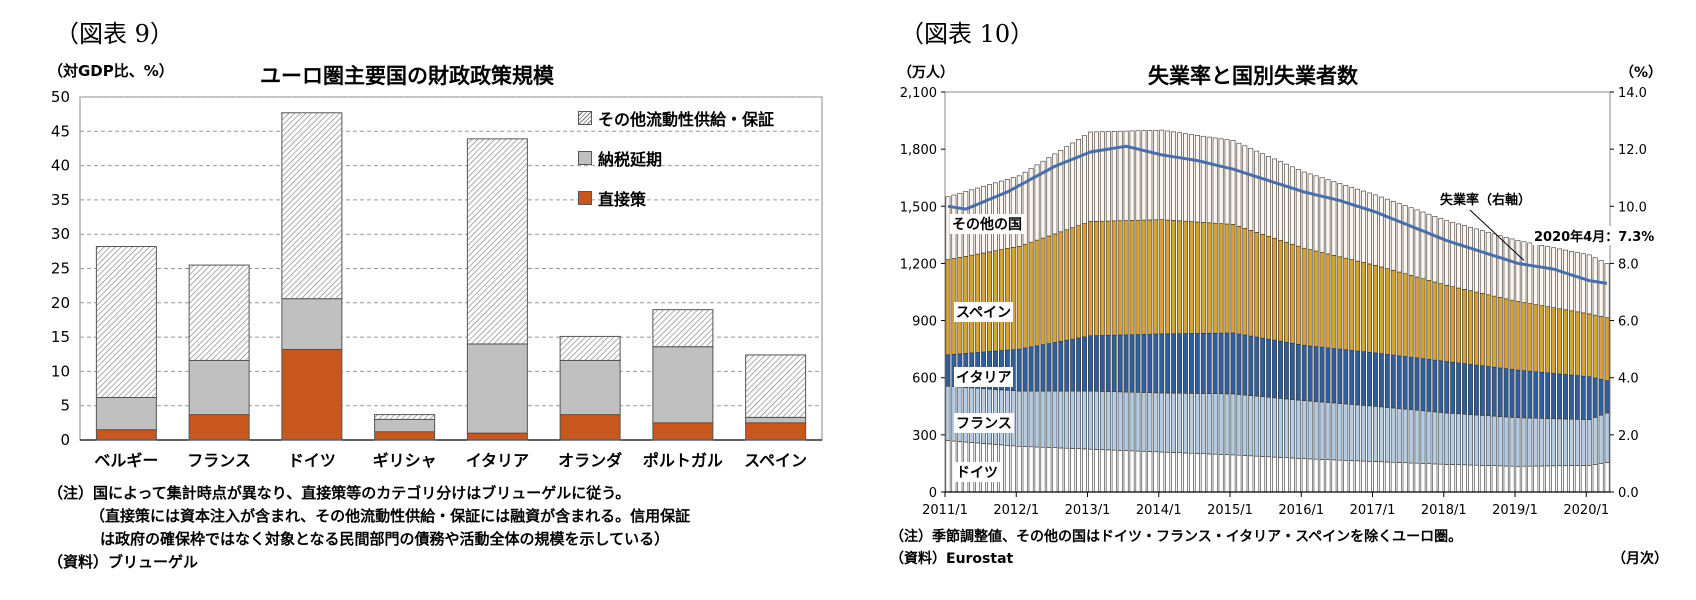  What do you see at coordinates (924, 436) in the screenshot?
I see `right-left-tick-label: 300` at bounding box center [924, 436].